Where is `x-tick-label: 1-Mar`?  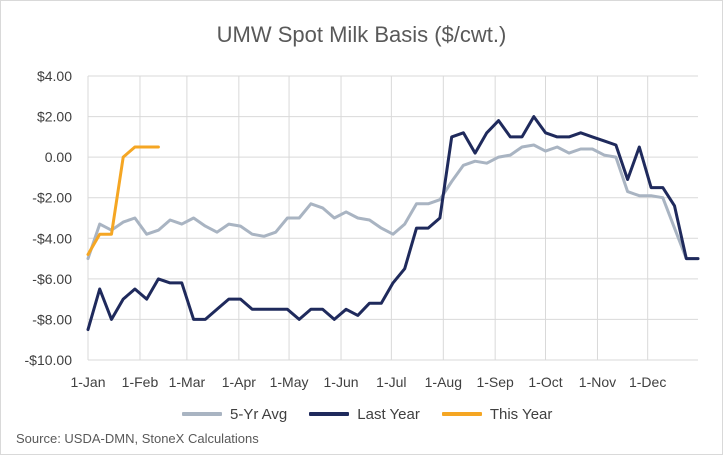
x-tick-label: 1-Mar is located at coordinates (187, 382).